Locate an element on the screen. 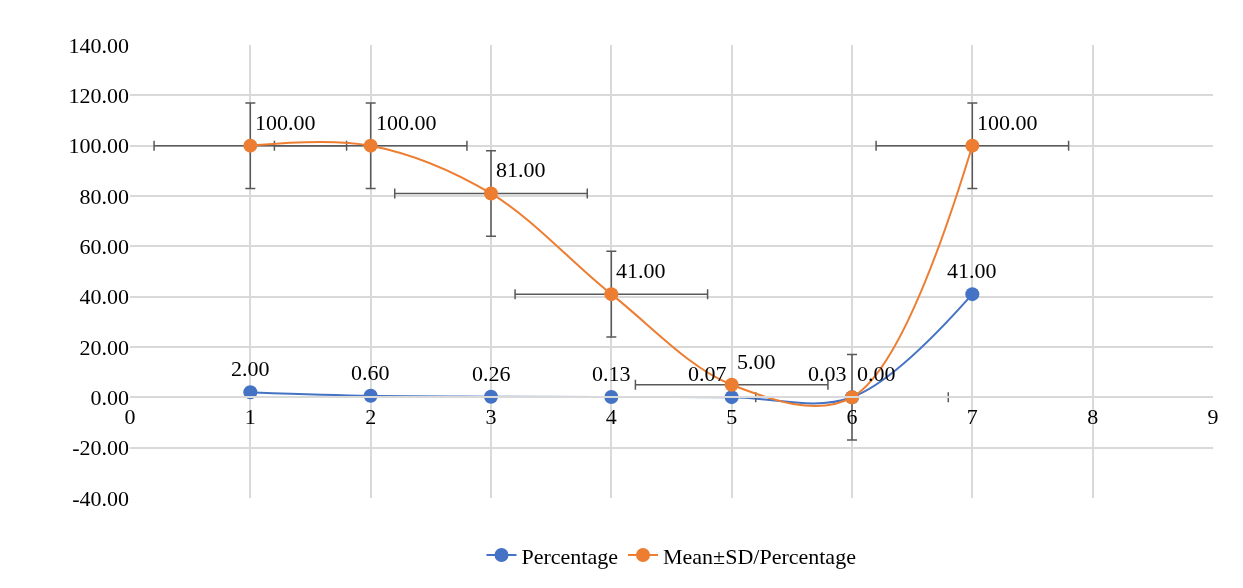 The height and width of the screenshot is (588, 1243). y-tick-label: 140.00 is located at coordinates (98, 45).